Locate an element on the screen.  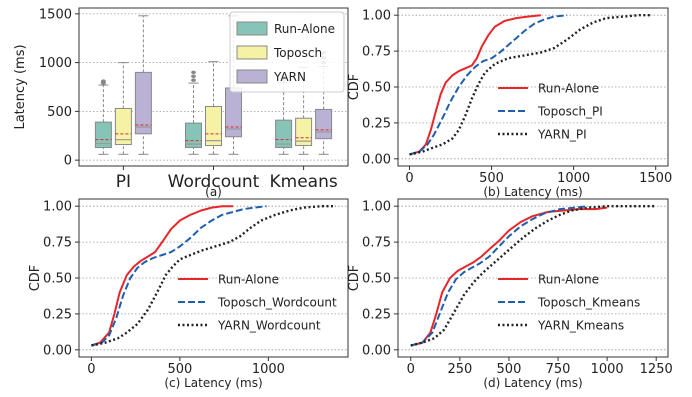
category-label: Wordcount is located at coordinates (214, 182).